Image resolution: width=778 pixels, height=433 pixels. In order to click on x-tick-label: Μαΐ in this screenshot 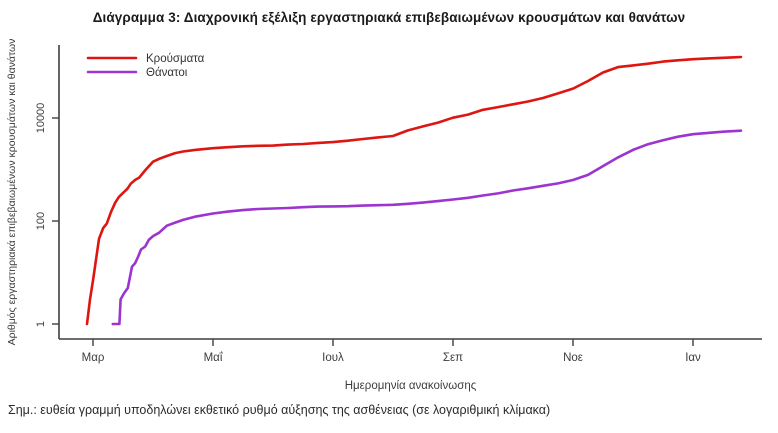, I will do `click(214, 358)`.